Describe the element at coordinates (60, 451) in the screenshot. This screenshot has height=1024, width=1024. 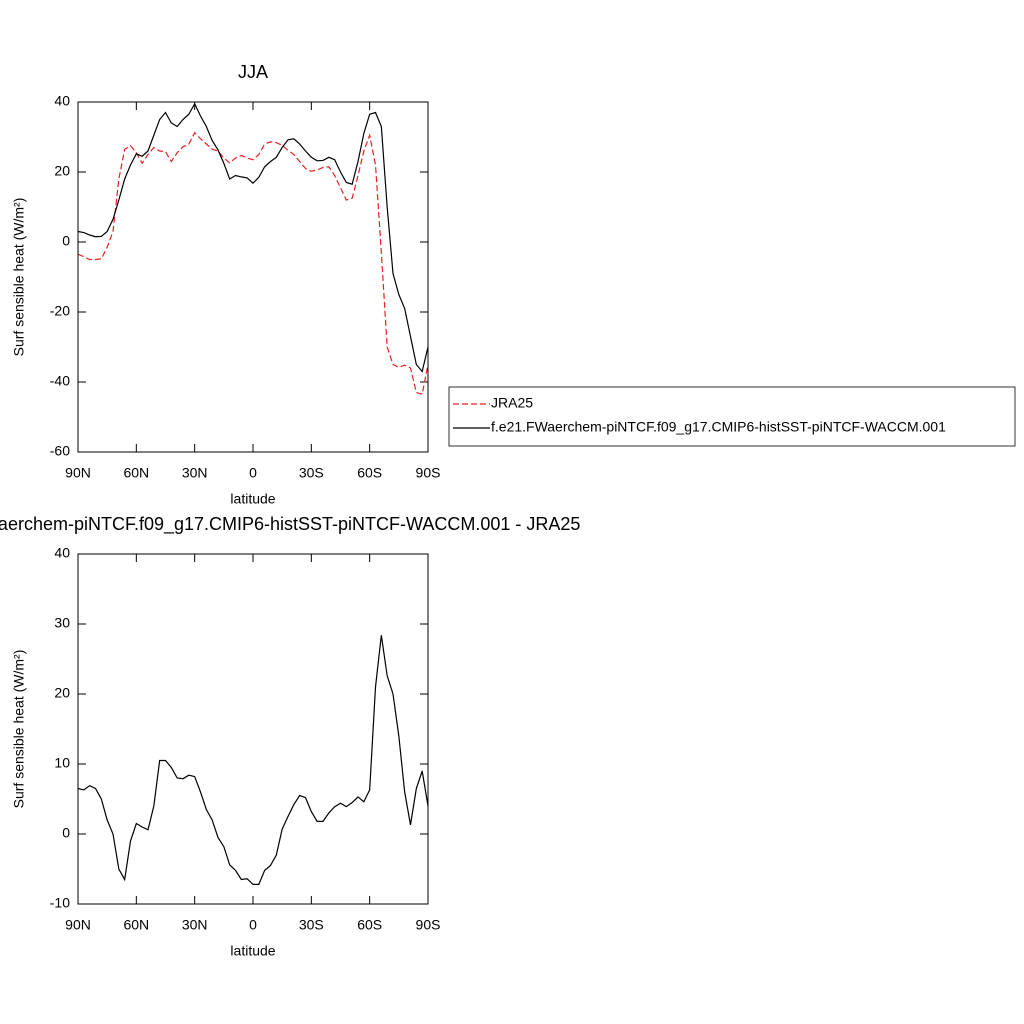
I see `y-tick-label: -60` at that location.